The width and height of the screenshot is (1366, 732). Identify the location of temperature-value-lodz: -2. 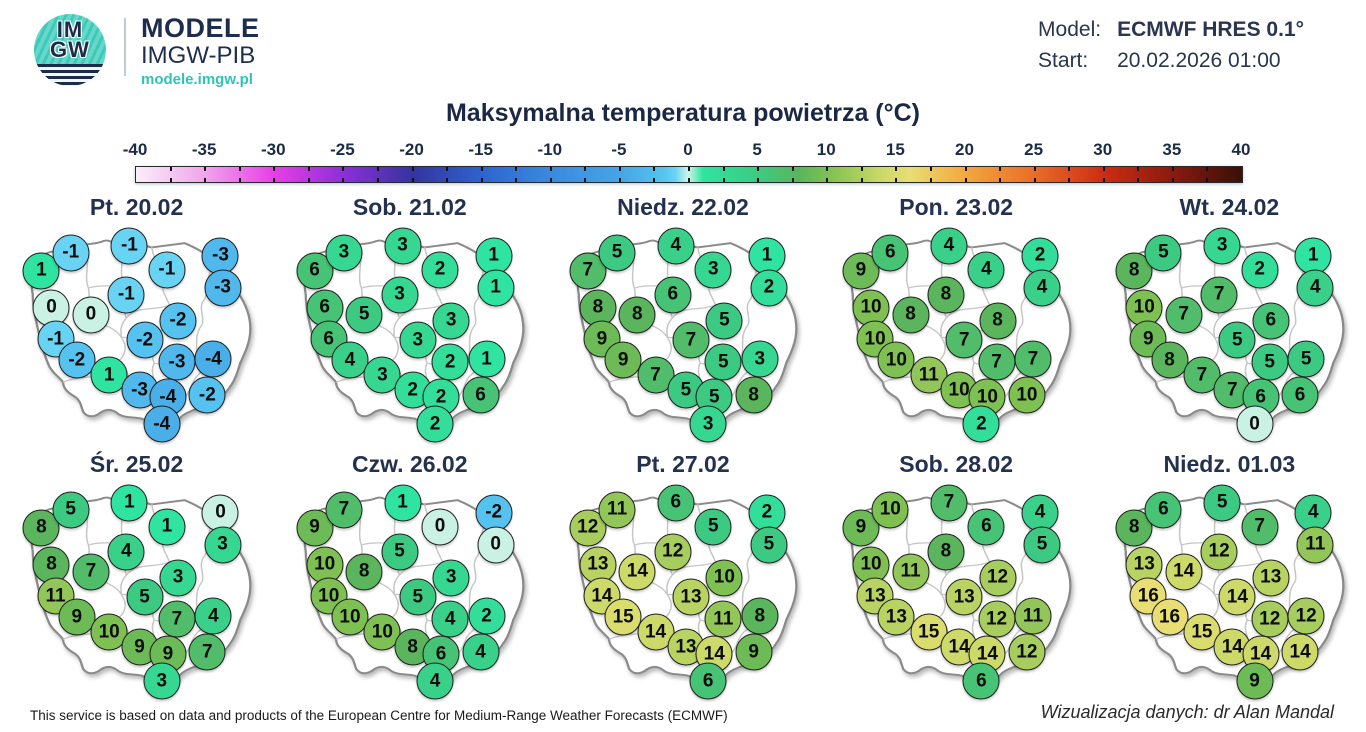
(145, 340).